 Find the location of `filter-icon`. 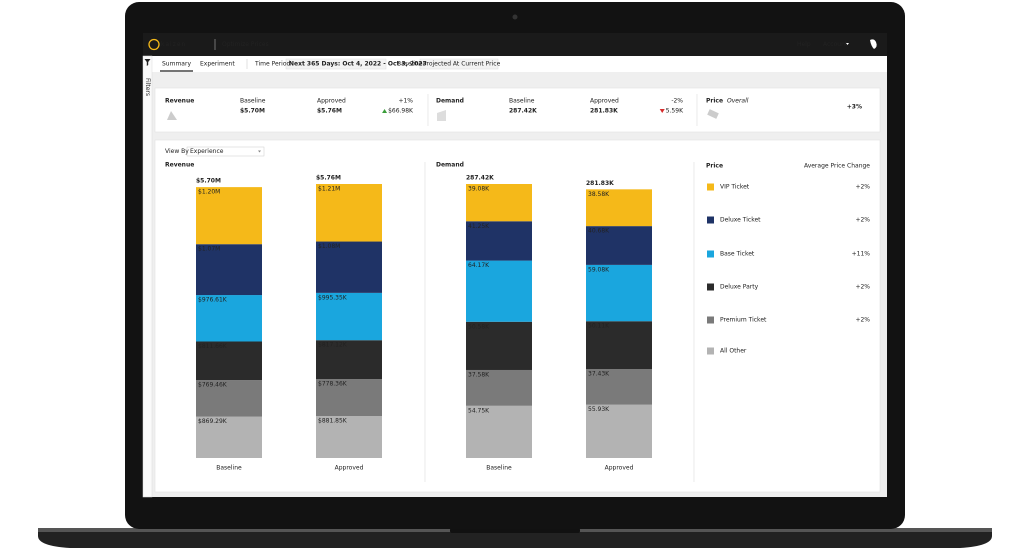

filter-icon is located at coordinates (147, 62).